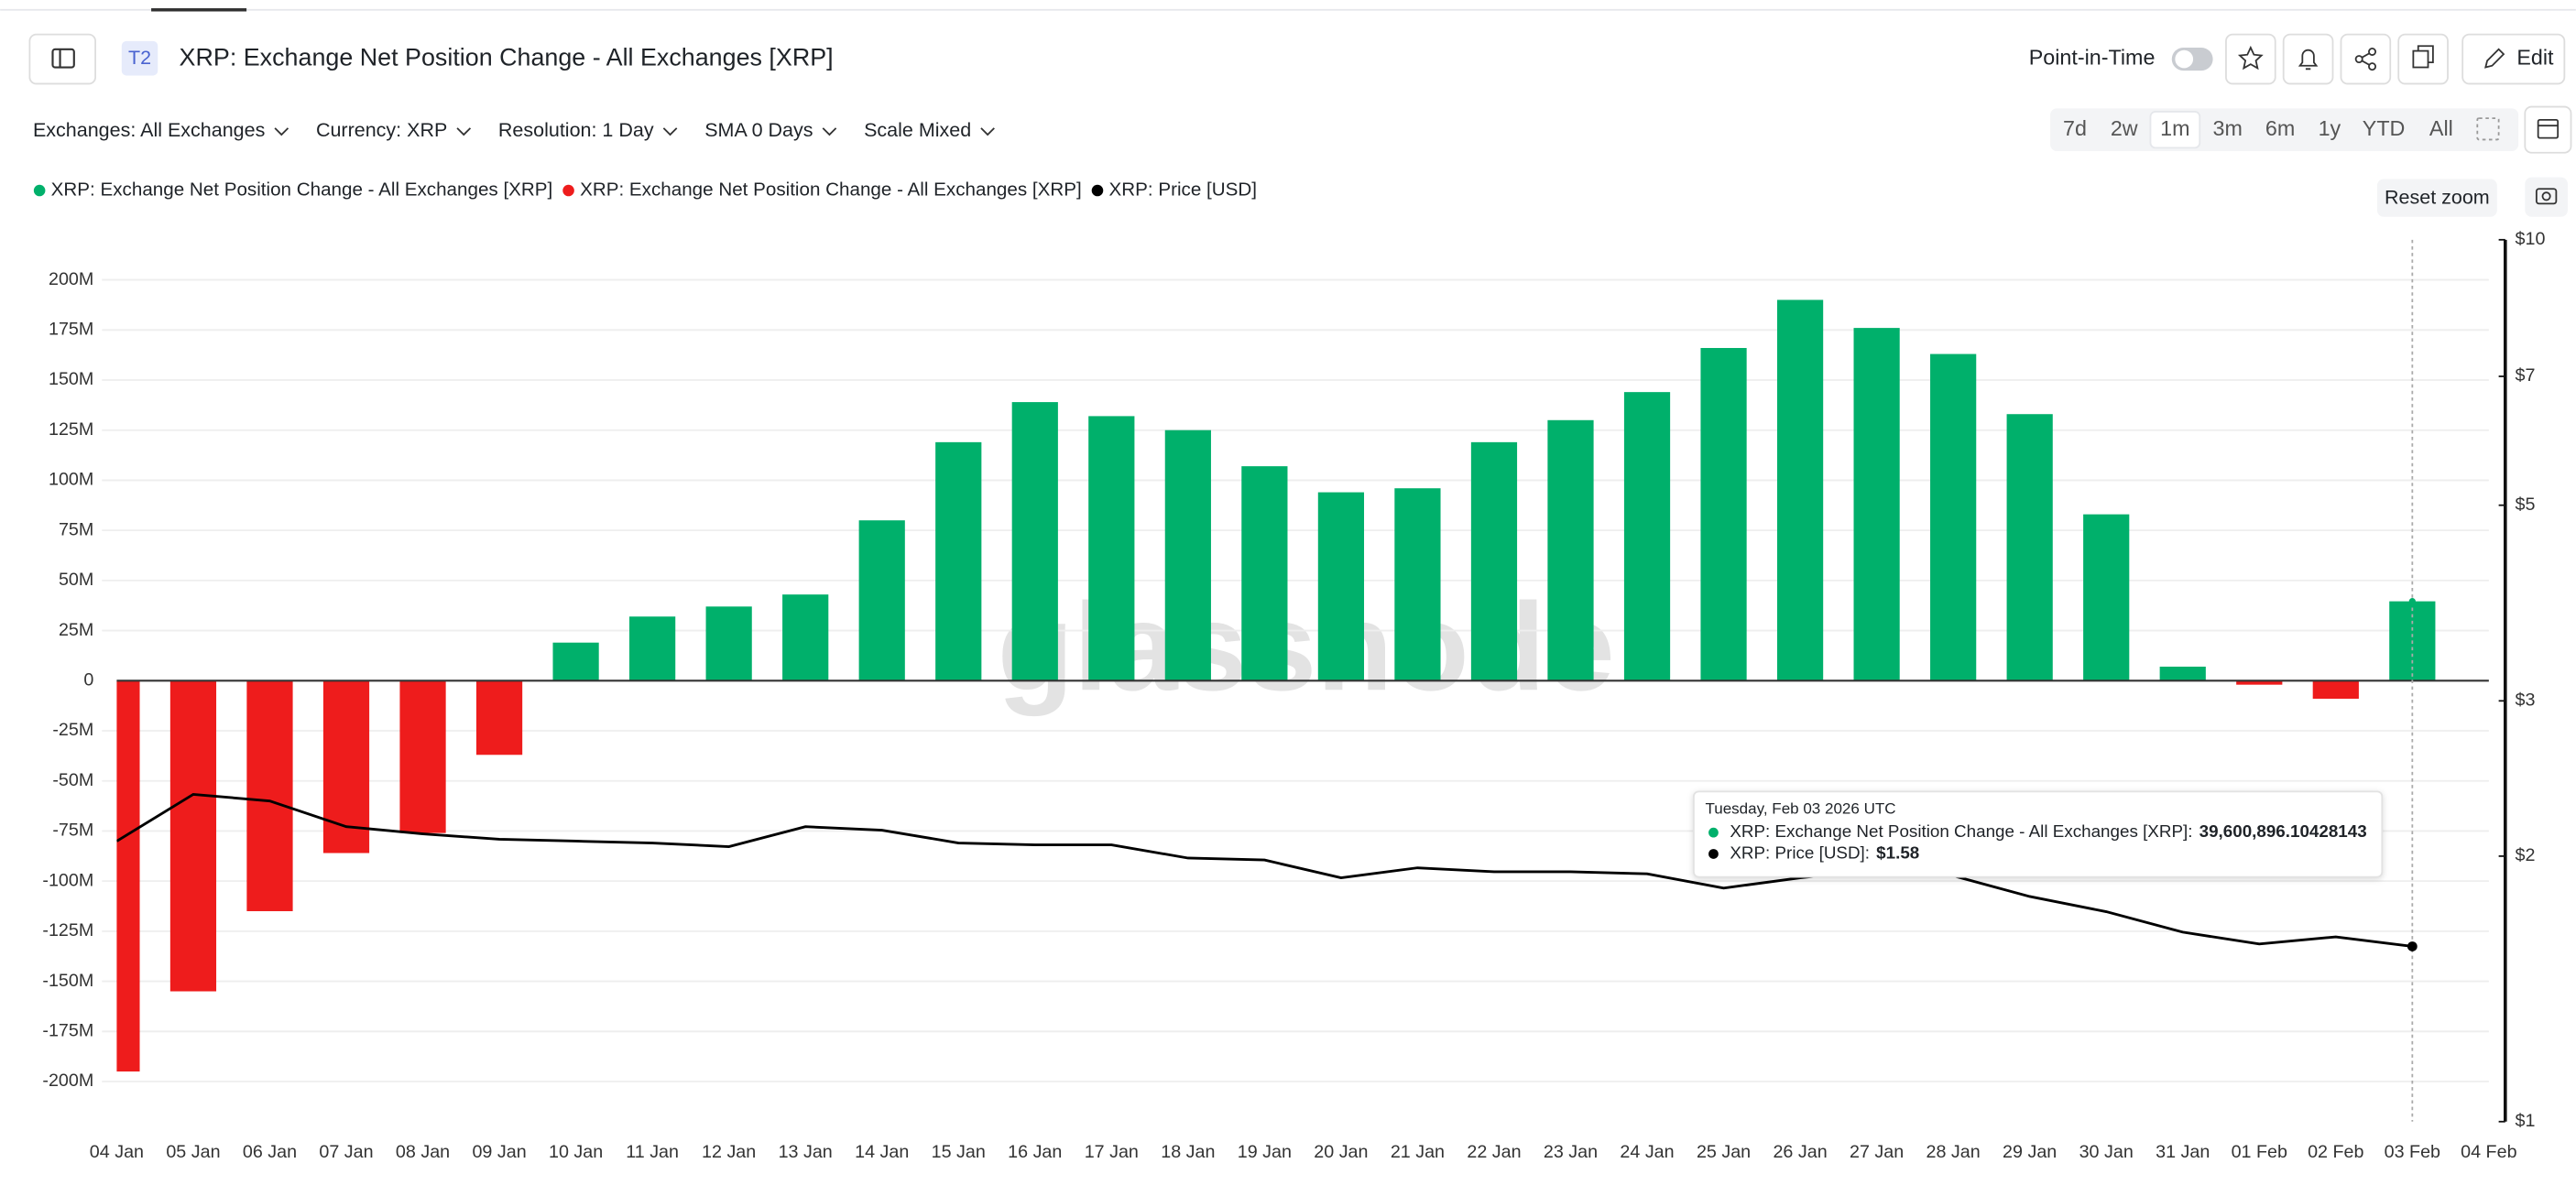 Image resolution: width=2576 pixels, height=1185 pixels. Describe the element at coordinates (149, 130) in the screenshot. I see `filter-dropdown: Exchanges: All Exchanges` at that location.